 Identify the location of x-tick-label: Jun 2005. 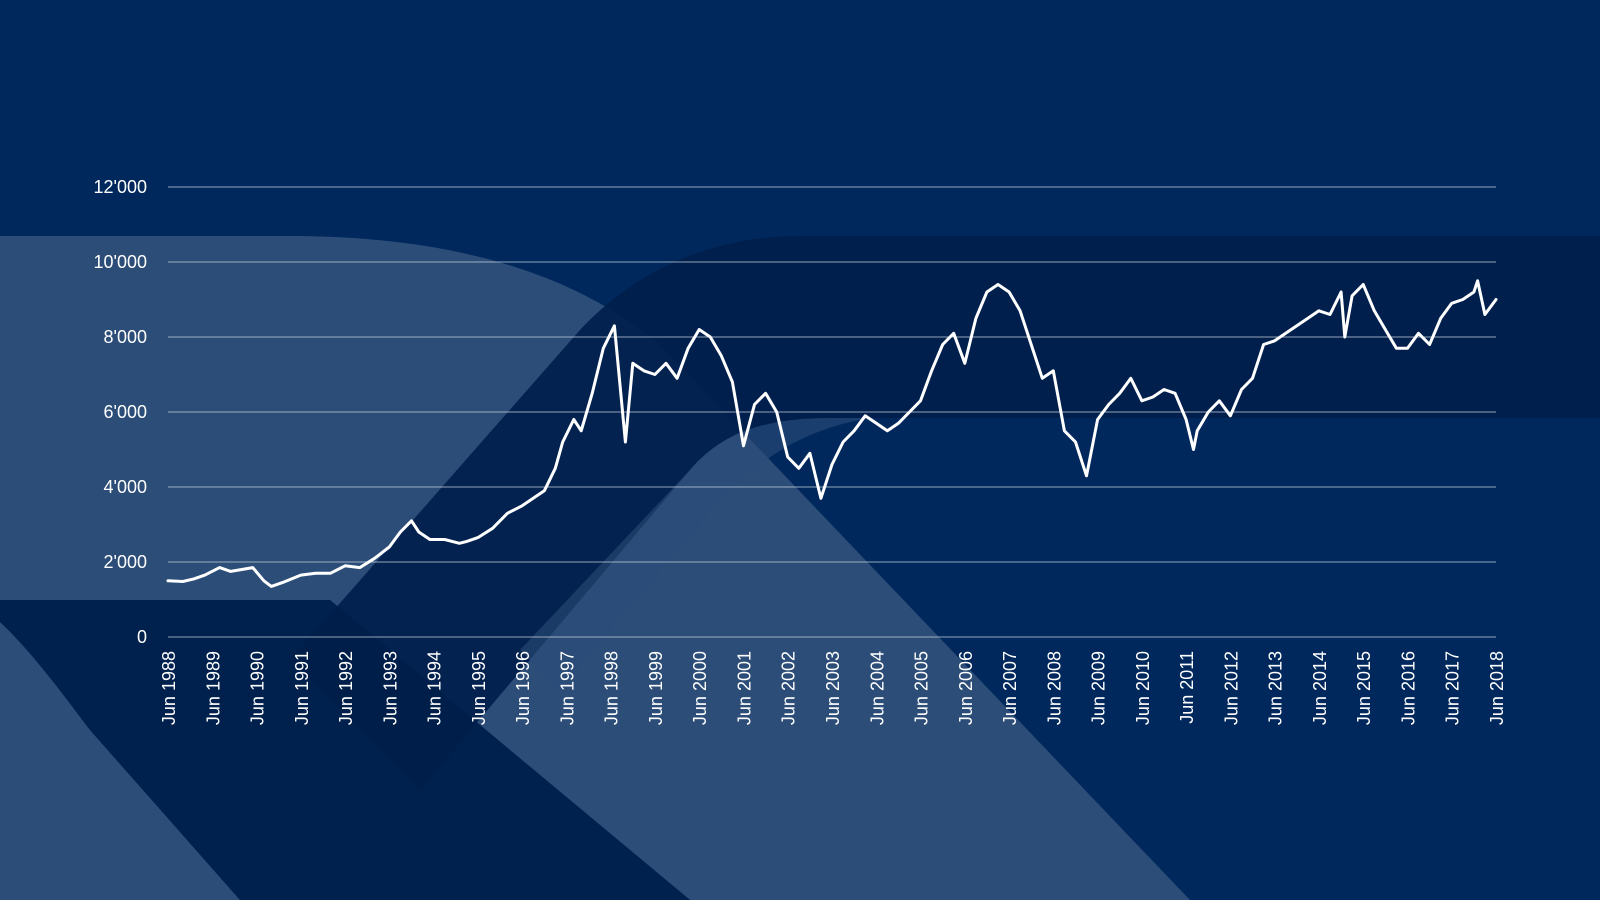
(922, 688).